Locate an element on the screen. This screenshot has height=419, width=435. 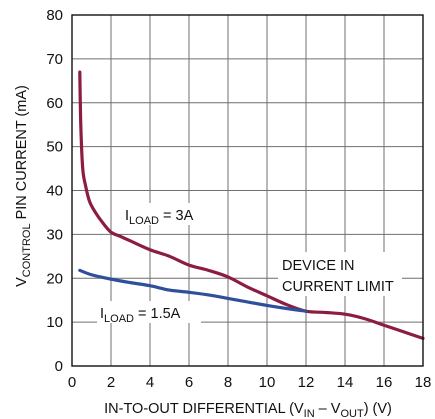
annotation-line-1: DEVICE IN is located at coordinates (318, 266).